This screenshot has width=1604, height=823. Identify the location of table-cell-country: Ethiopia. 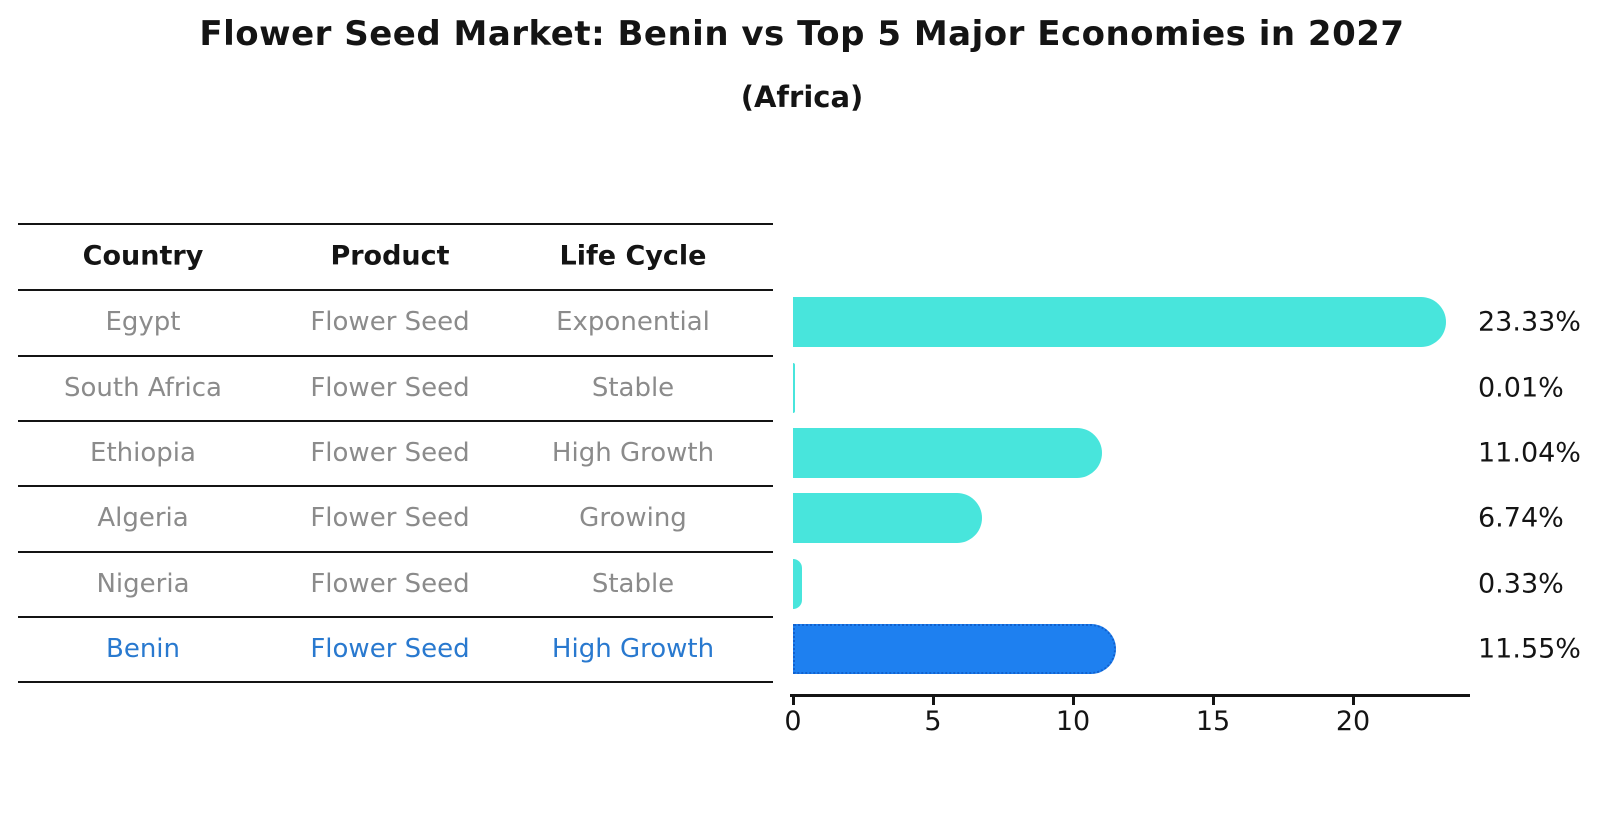
(143, 452).